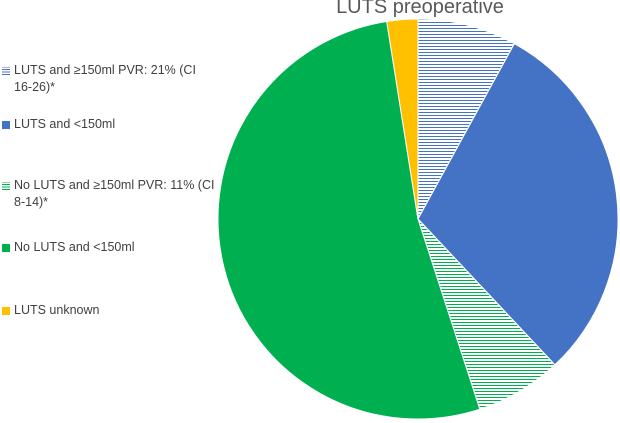 The image size is (620, 423). Describe the element at coordinates (57, 310) in the screenshot. I see `legend-label: LUTS unknown` at that location.